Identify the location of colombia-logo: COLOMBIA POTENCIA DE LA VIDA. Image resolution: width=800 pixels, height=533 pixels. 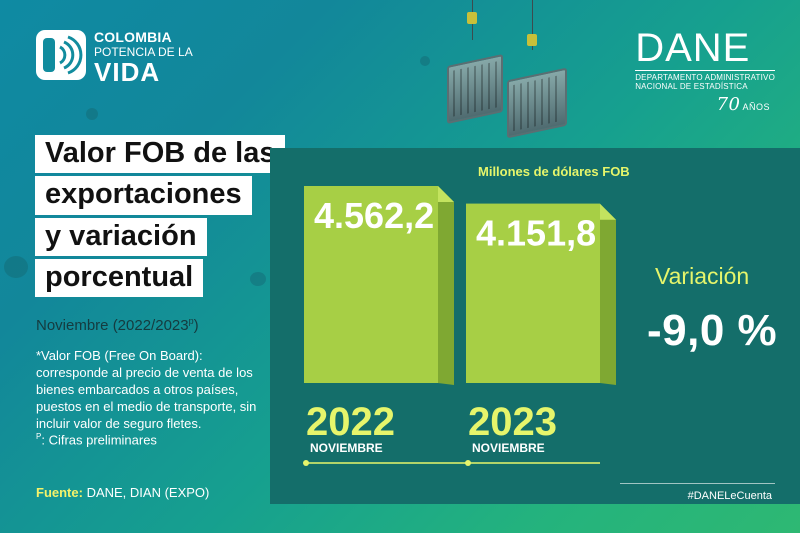
(116, 60).